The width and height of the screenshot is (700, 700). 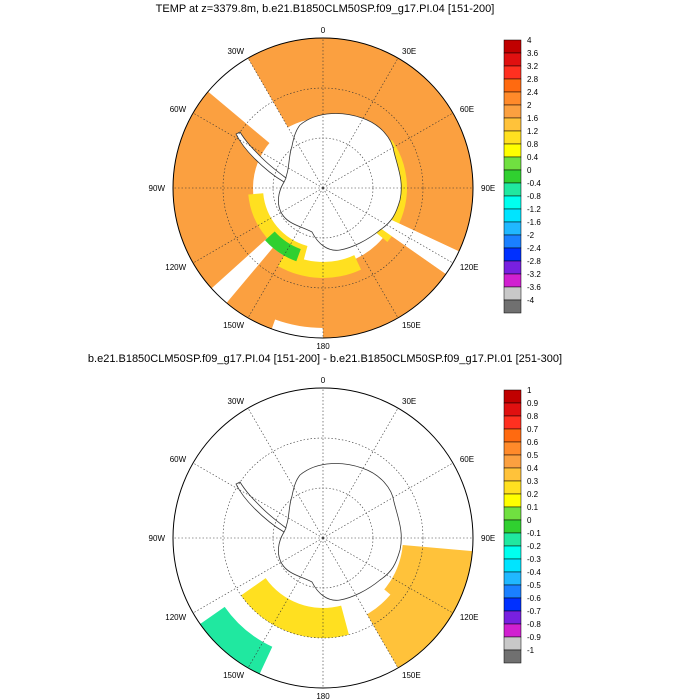 I want to click on colorbar-label: 3.2, so click(x=533, y=66).